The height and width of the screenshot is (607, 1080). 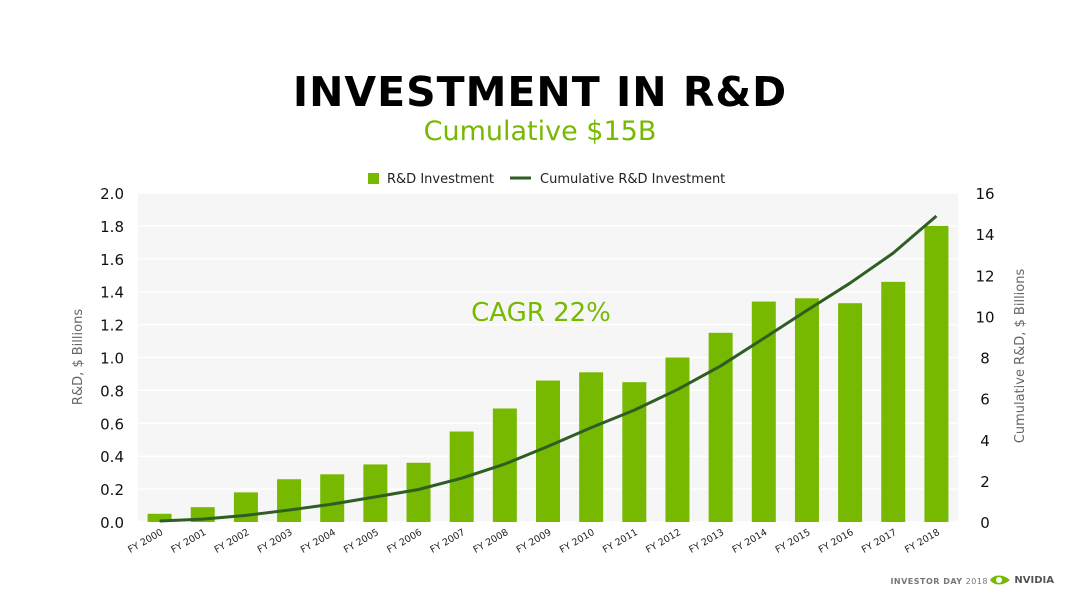 What do you see at coordinates (632, 179) in the screenshot?
I see `legend-line-label: Cumulative R&D Investment` at bounding box center [632, 179].